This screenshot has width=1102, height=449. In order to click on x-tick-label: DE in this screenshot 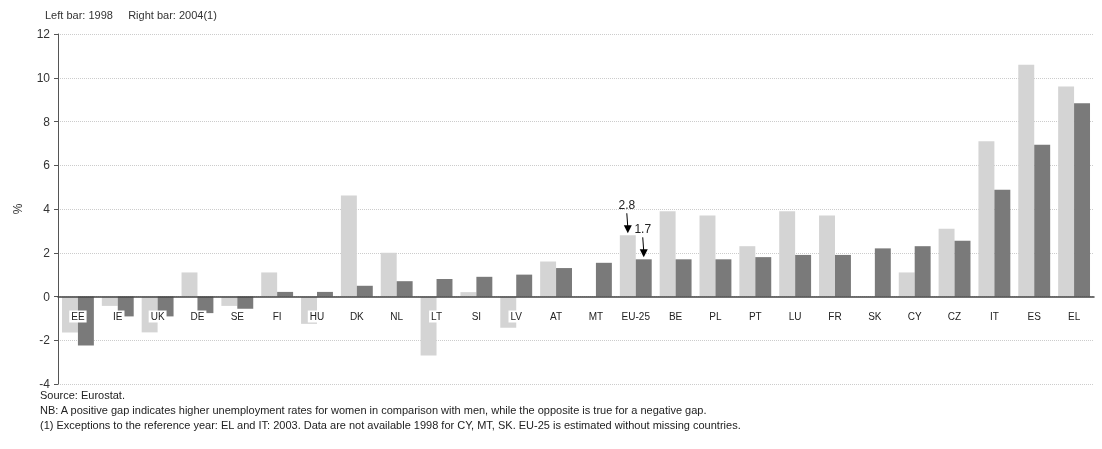, I will do `click(197, 316)`.